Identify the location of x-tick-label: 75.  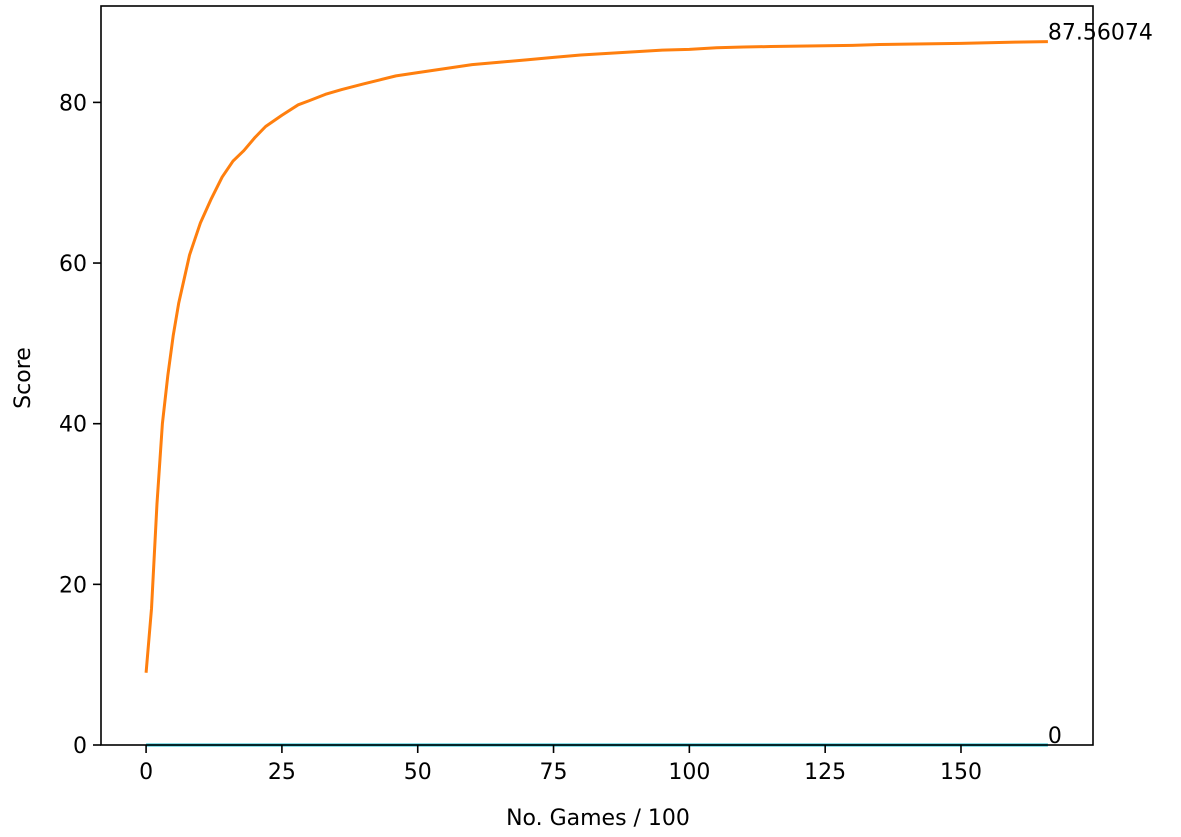
(554, 772).